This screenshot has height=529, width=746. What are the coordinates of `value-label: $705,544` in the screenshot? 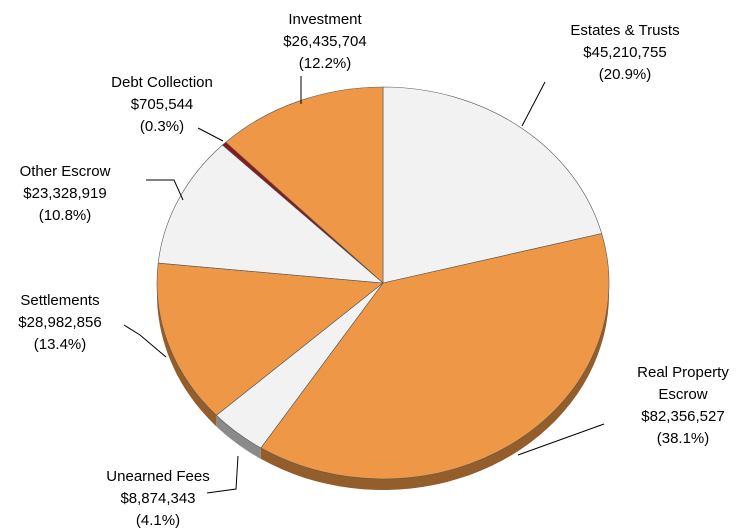 It's located at (162, 104).